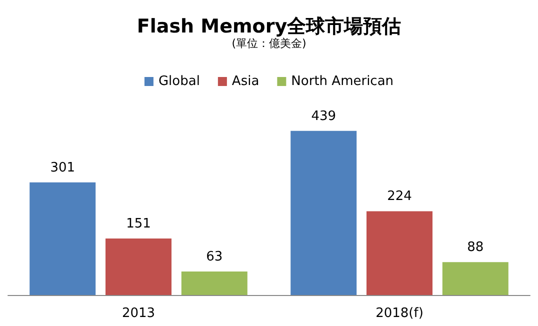 The image size is (538, 326). Describe the element at coordinates (138, 224) in the screenshot. I see `data-label: 151` at that location.